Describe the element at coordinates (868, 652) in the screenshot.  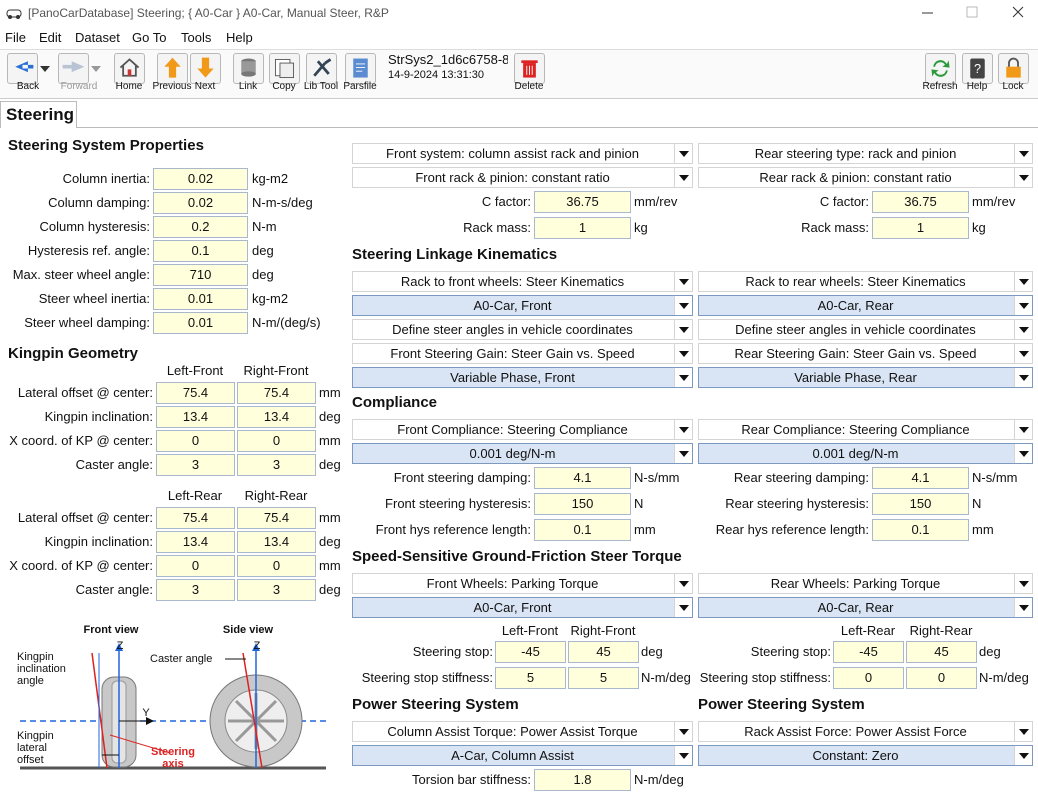
I see `value-field: -45` at that location.